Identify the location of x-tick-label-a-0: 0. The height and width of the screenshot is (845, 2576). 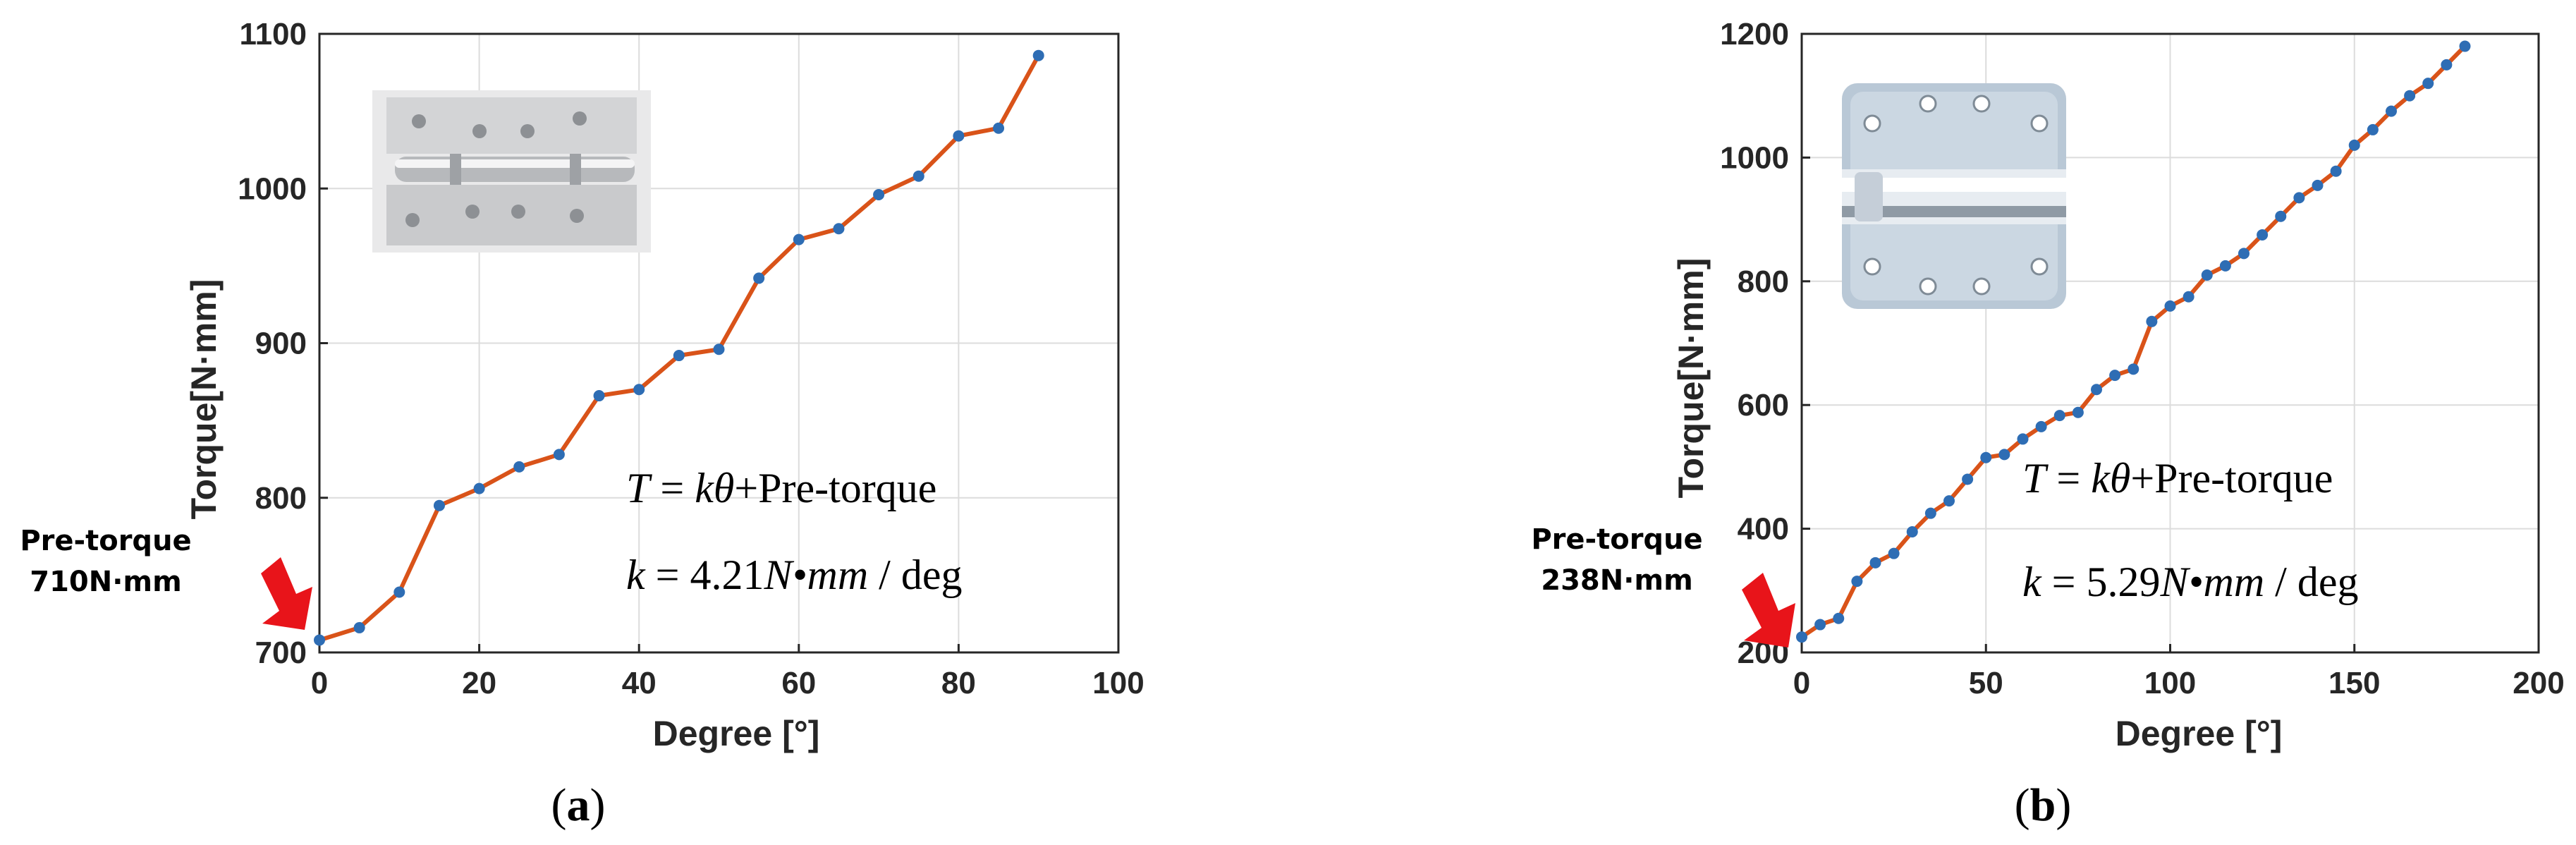
(320, 683).